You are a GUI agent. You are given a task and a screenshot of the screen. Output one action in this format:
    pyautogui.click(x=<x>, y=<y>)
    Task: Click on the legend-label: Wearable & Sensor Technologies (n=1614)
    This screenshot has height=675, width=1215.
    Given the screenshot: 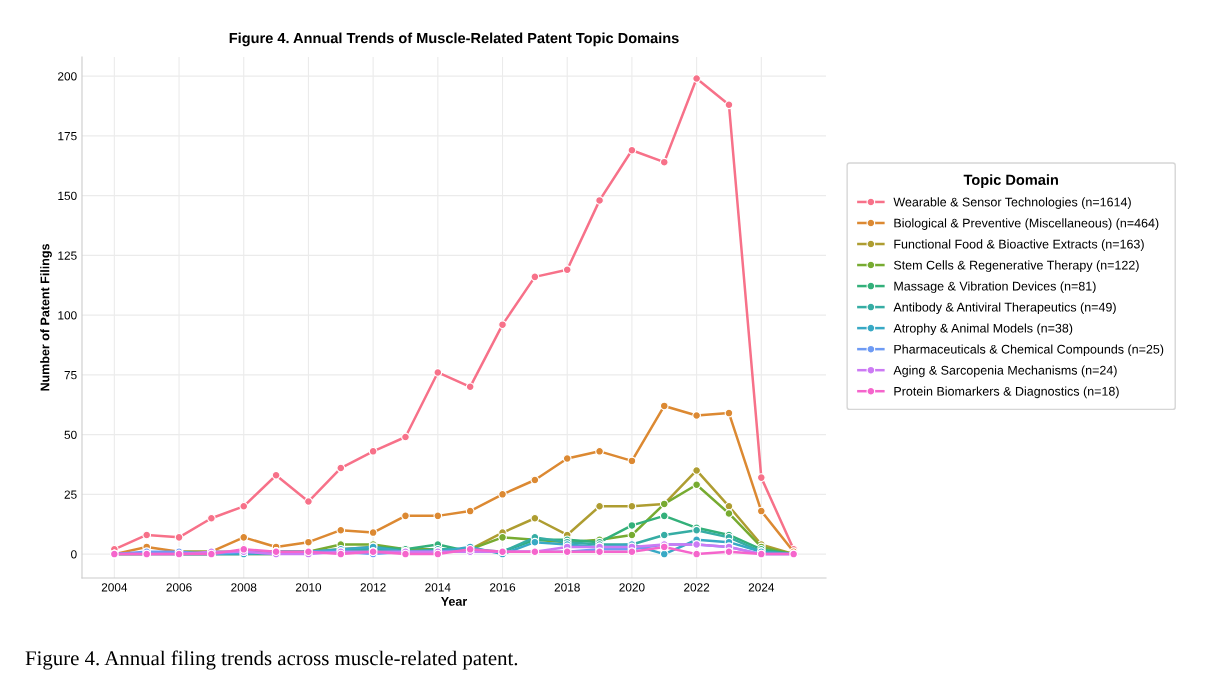 What is the action you would take?
    pyautogui.click(x=1012, y=203)
    